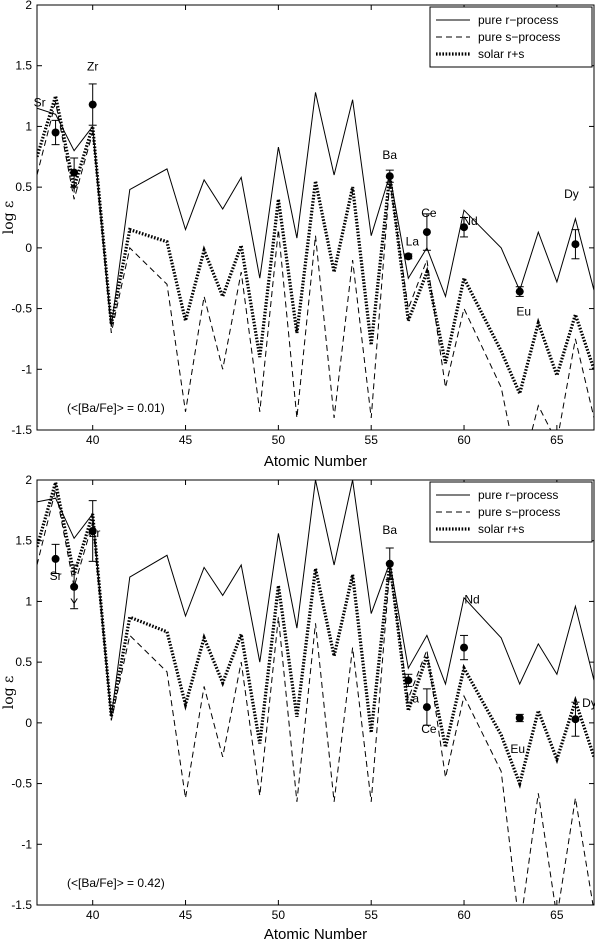 Image resolution: width=595 pixels, height=941 pixels. I want to click on ba-fe-annotation: (<[Ba/Fe]> = 0.01), so click(116, 408).